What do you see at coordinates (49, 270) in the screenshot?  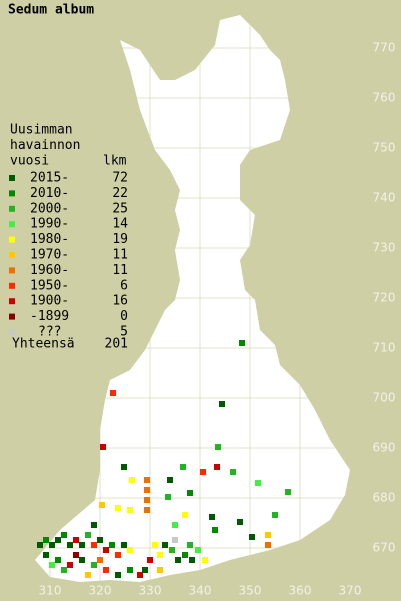 I see `legend-label: 1960-` at bounding box center [49, 270].